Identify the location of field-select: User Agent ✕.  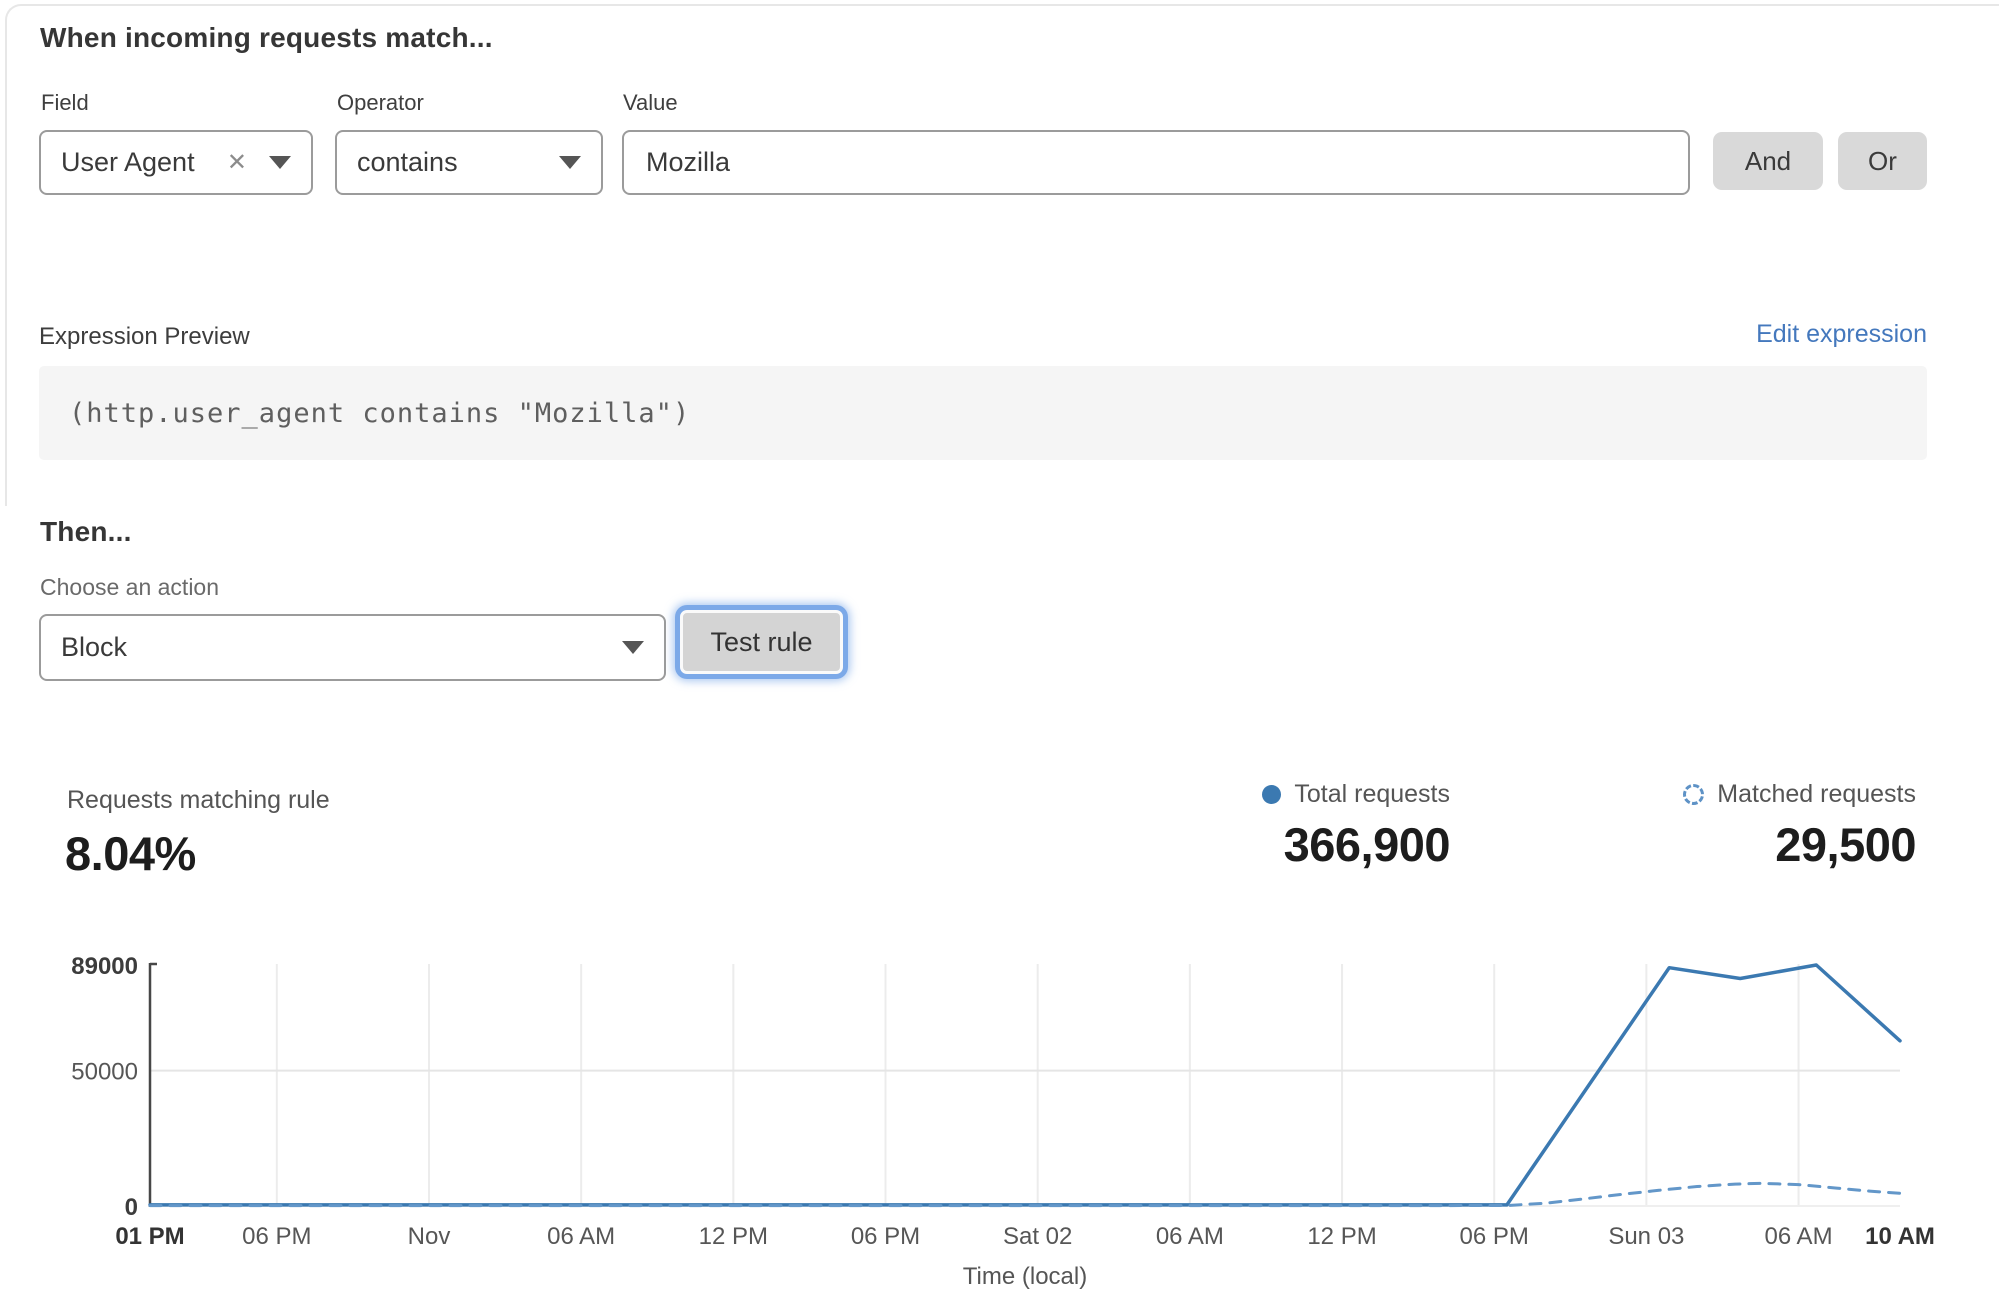
(176, 162).